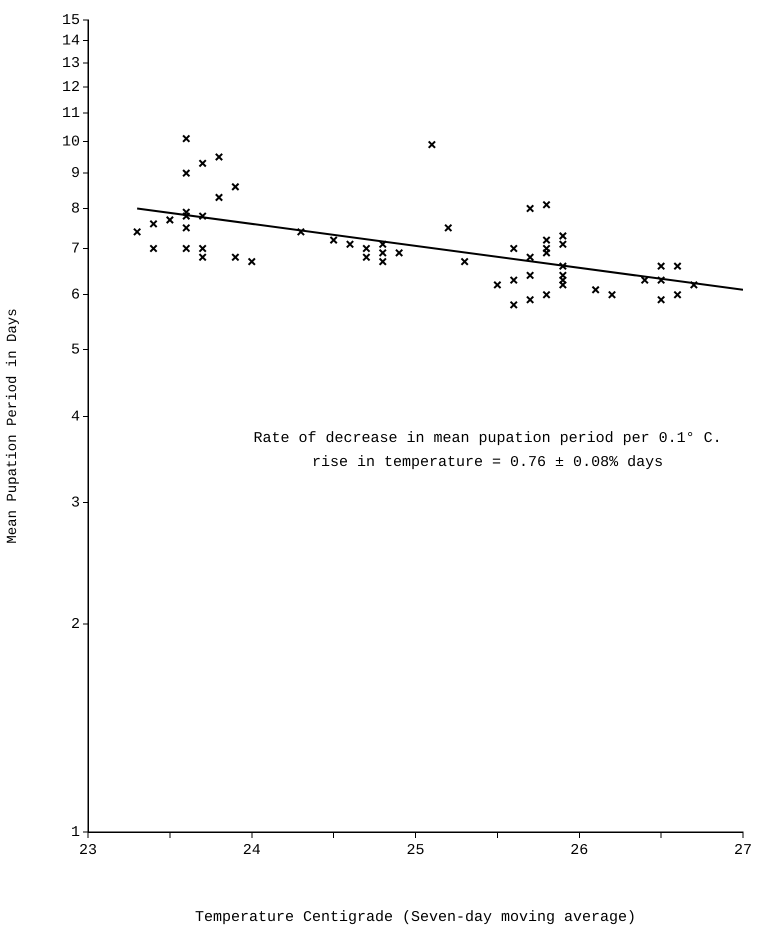 The width and height of the screenshot is (774, 940). What do you see at coordinates (488, 439) in the screenshot?
I see `annotation: Rate of decrease in mean pupation period per 0.1° C.` at bounding box center [488, 439].